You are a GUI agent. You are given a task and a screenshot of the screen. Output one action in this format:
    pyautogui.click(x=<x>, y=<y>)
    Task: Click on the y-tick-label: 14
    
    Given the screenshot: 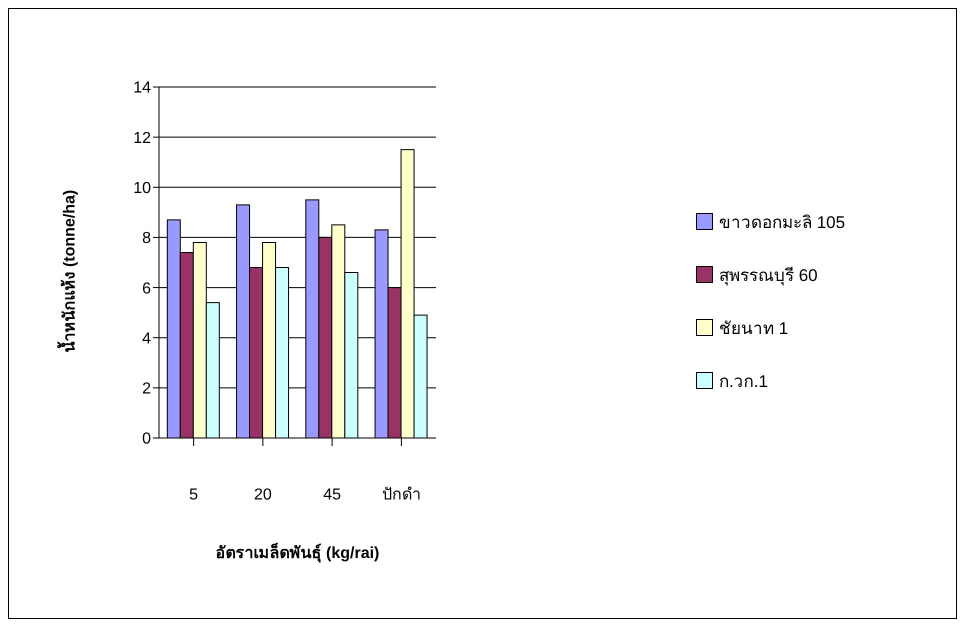 What is the action you would take?
    pyautogui.click(x=142, y=88)
    